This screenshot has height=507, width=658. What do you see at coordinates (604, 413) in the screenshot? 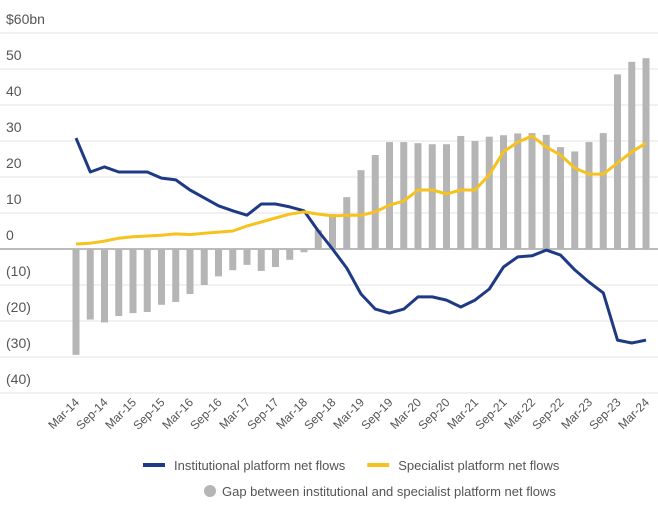
I see `x-tick-label: Sep-23` at bounding box center [604, 413].